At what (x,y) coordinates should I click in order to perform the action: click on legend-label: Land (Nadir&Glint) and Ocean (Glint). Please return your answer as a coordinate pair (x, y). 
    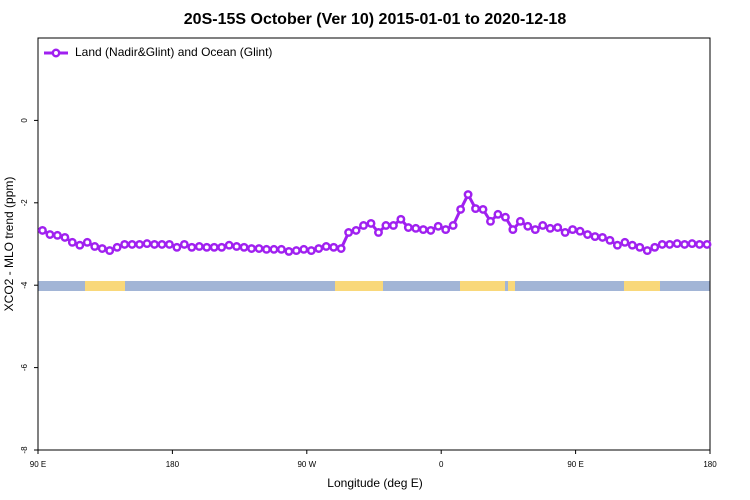
    Looking at the image, I should click on (173, 52).